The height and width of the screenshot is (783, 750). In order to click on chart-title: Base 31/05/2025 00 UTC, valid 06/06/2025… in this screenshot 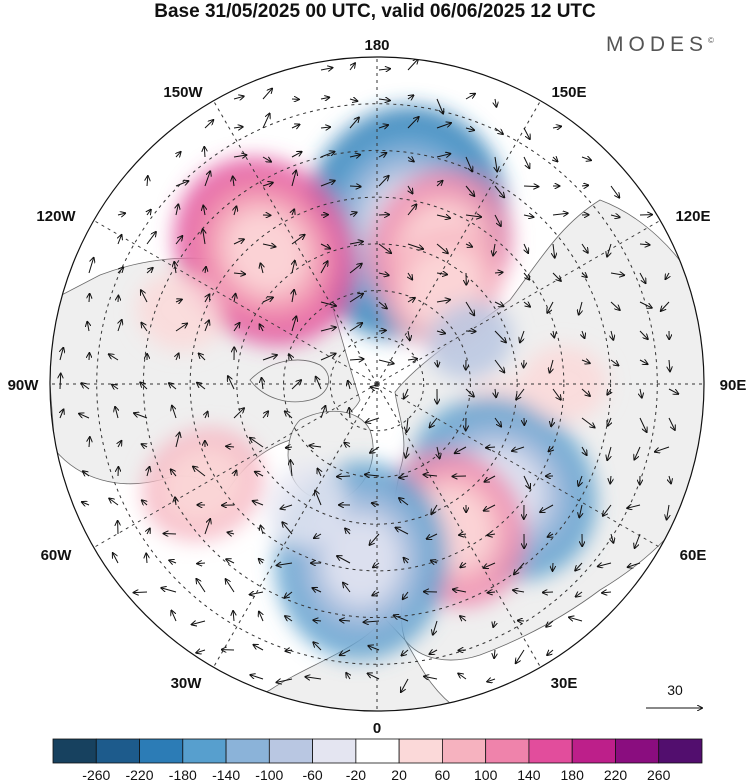, I will do `click(375, 11)`.